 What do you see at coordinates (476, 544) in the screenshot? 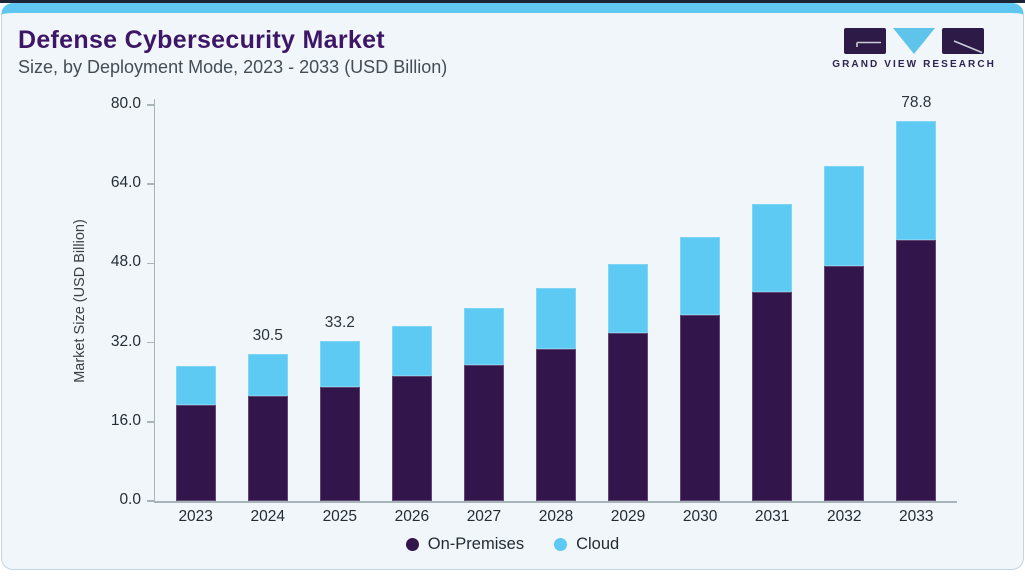
I see `legend-label: On-Premises` at bounding box center [476, 544].